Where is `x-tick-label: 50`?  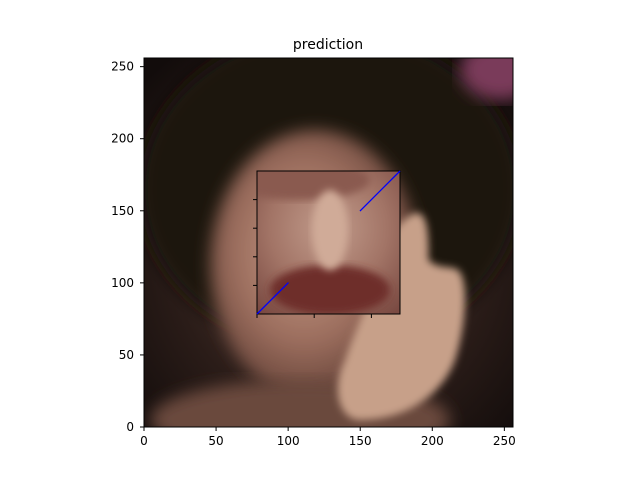
x-tick-label: 50 is located at coordinates (215, 441).